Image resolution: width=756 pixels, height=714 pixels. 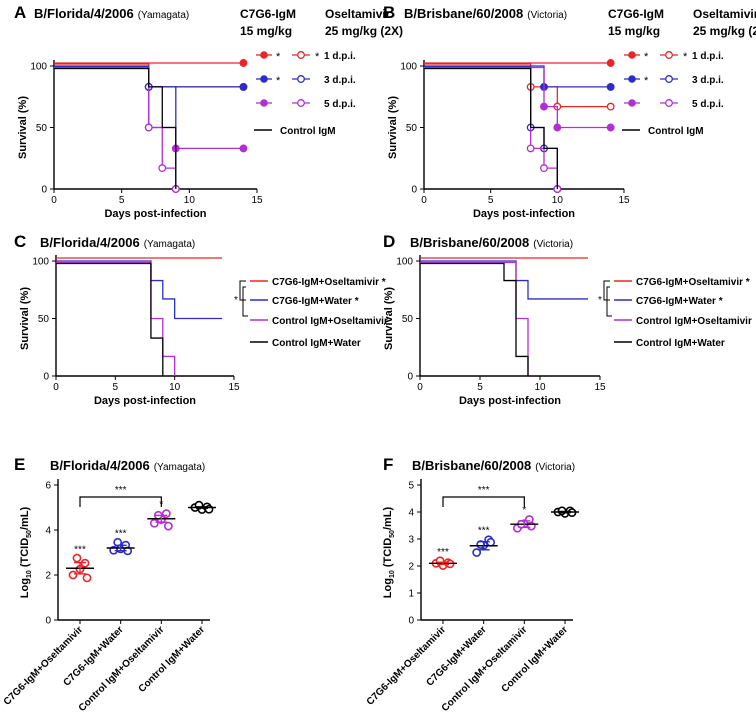 What do you see at coordinates (170, 244) in the screenshot?
I see `panel-subtitle: (Yamagata)` at bounding box center [170, 244].